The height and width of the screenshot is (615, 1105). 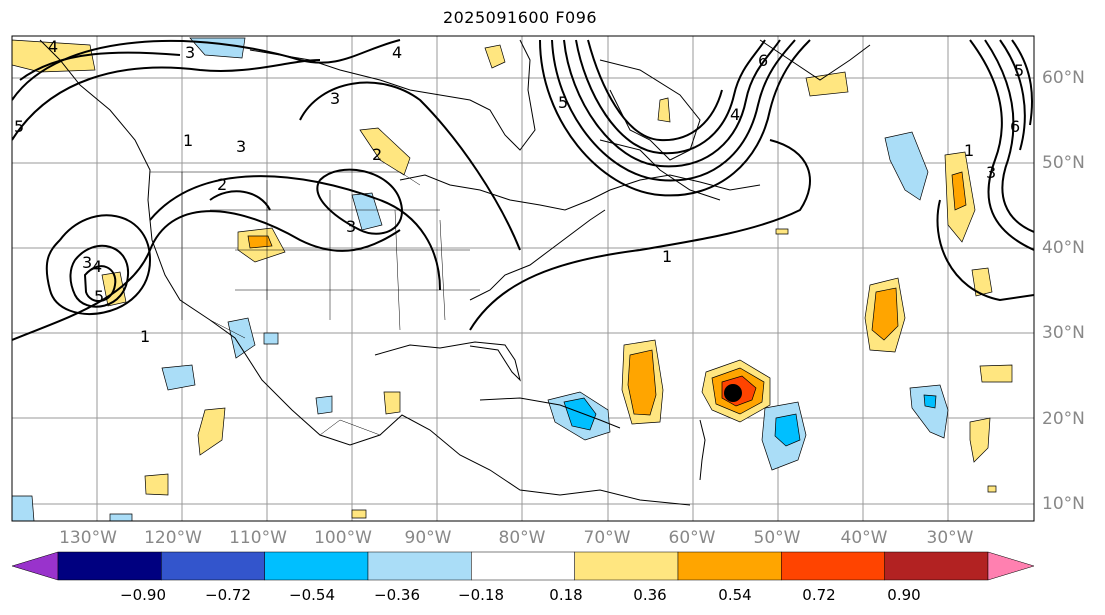 I want to click on lat-label: 10°N, so click(x=1063, y=504).